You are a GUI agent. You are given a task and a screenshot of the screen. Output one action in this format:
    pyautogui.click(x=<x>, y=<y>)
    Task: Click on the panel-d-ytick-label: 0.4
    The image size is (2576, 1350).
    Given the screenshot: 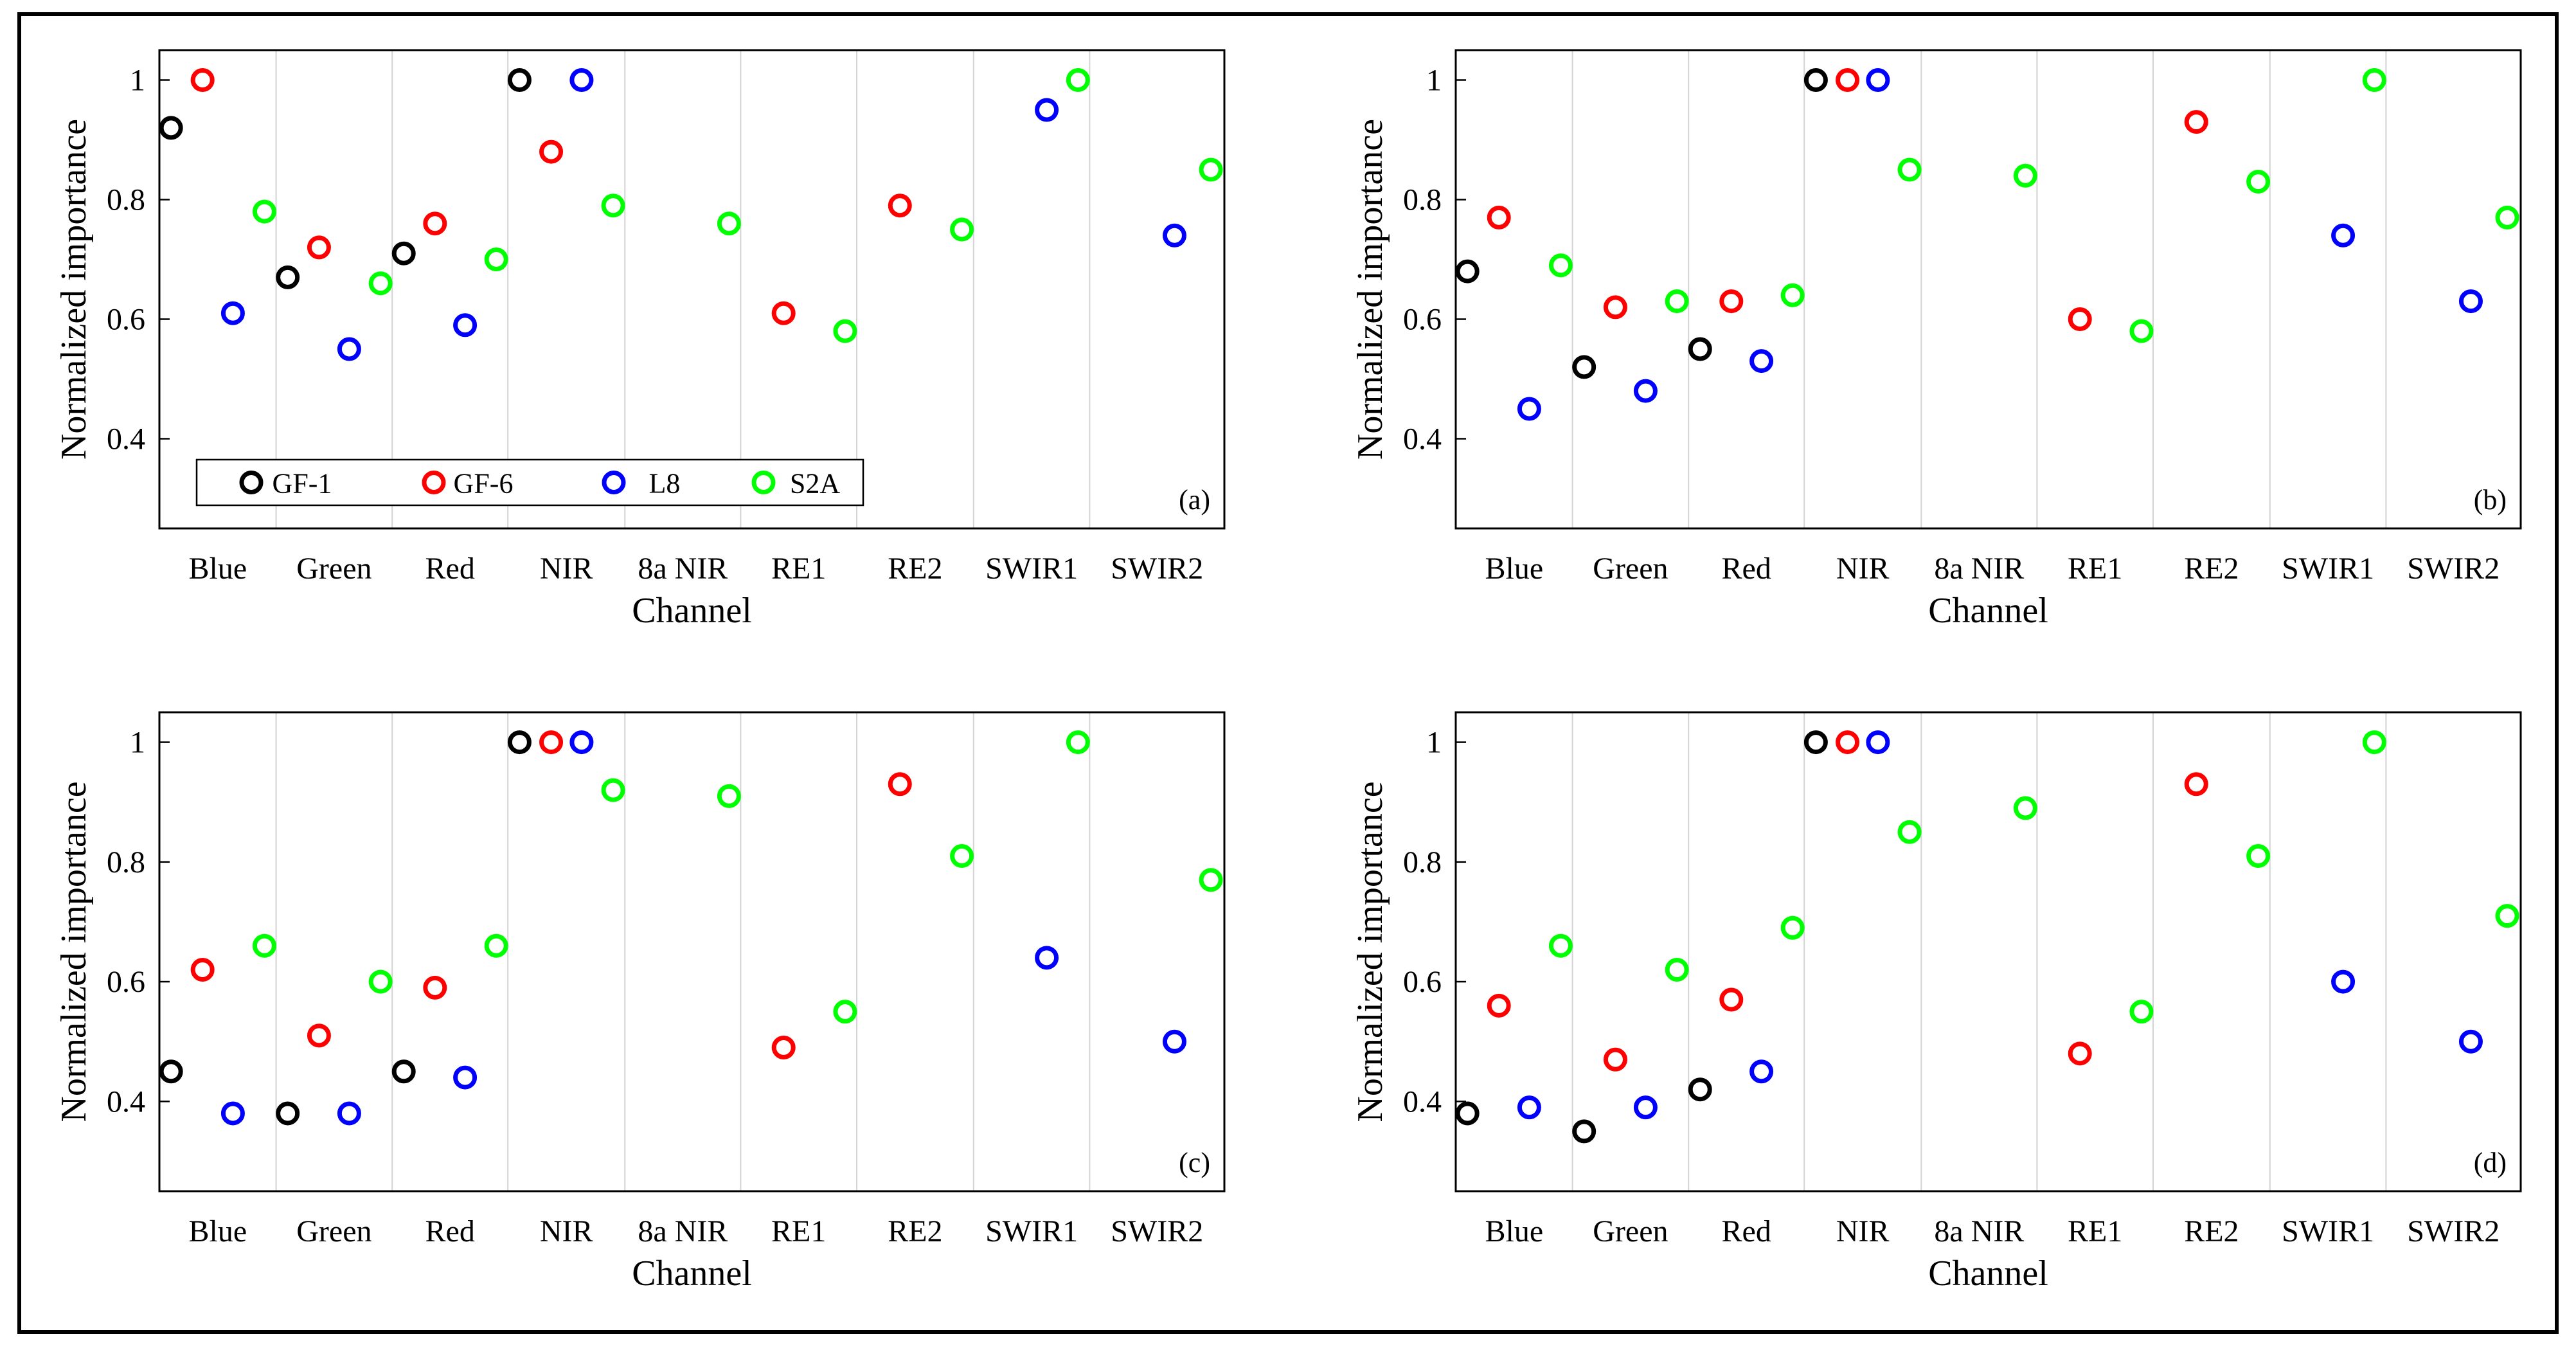 What is the action you would take?
    pyautogui.click(x=1422, y=1102)
    